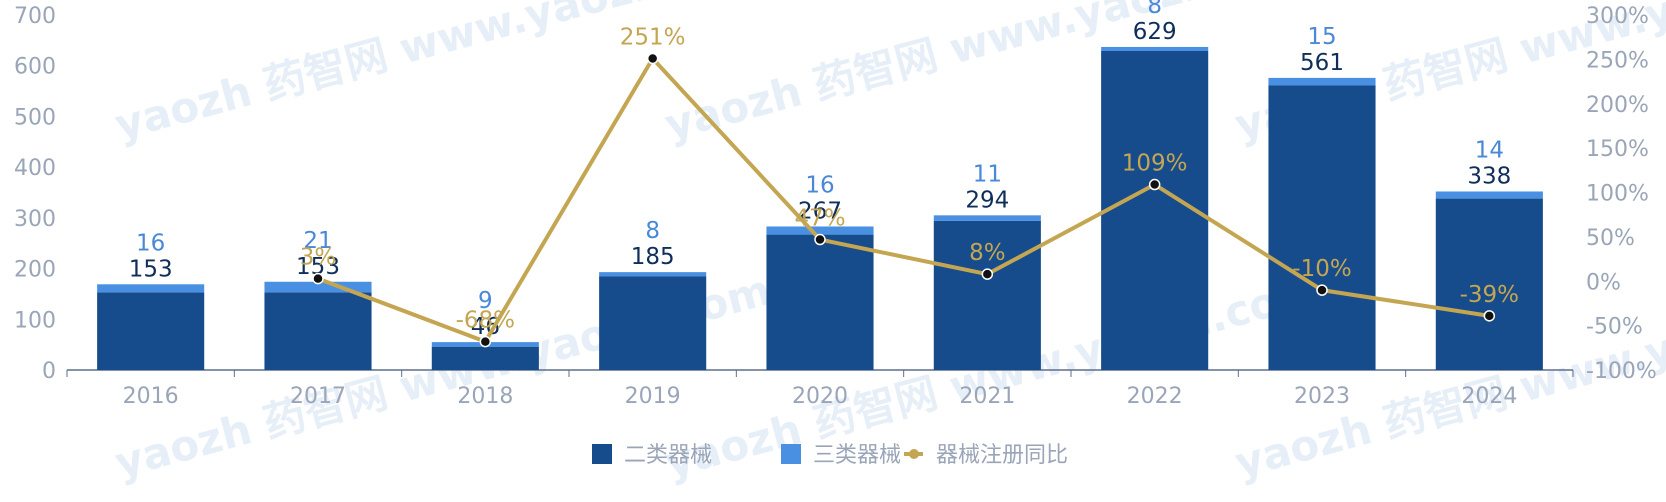 The image size is (1666, 502). I want to click on bar-class3-2016, so click(151, 288).